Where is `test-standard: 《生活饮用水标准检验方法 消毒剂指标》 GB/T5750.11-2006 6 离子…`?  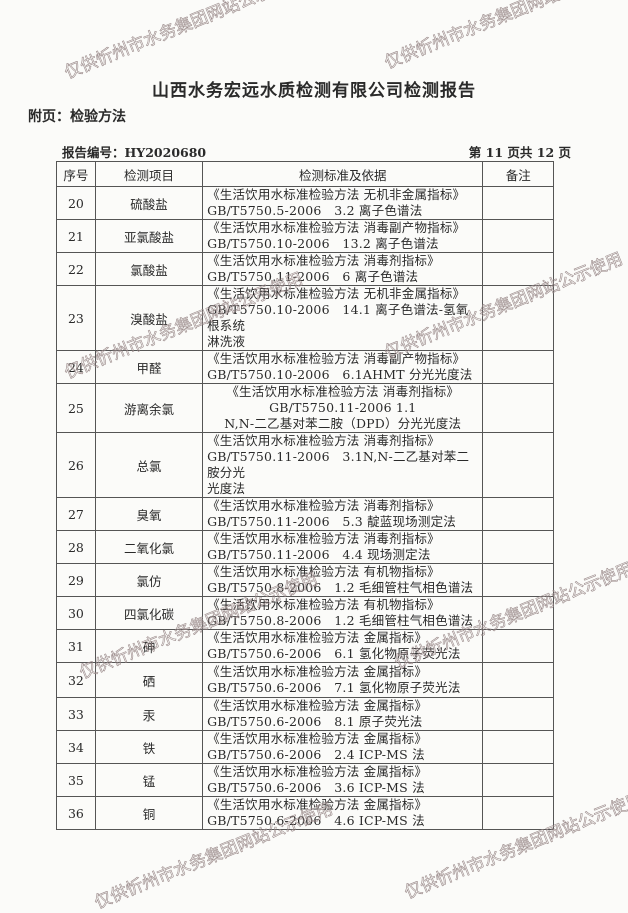
test-standard: 《生活饮用水标准检验方法 消毒剂指标》 GB/T5750.11-2006 6 离子… is located at coordinates (343, 269).